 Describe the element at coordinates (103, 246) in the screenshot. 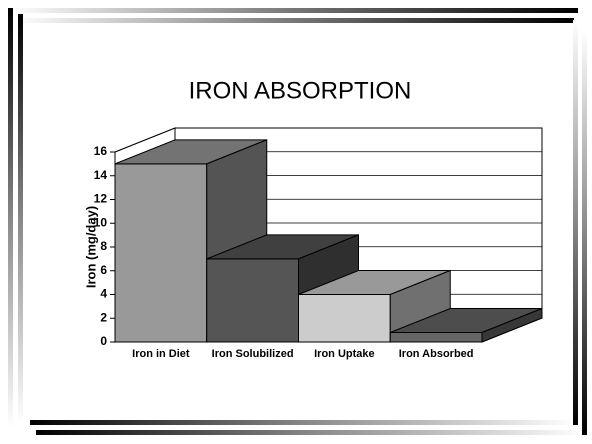

I see `y-tick-label: 8` at that location.